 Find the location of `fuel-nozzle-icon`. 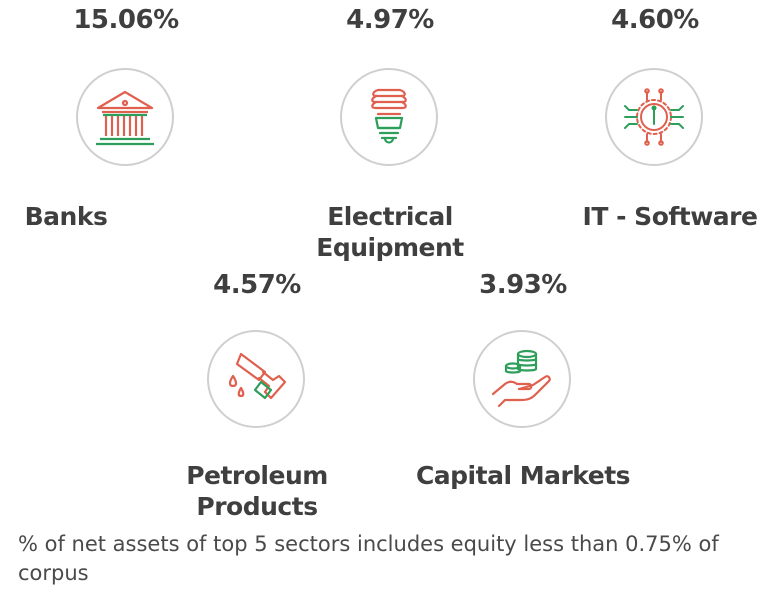

fuel-nozzle-icon is located at coordinates (257, 376).